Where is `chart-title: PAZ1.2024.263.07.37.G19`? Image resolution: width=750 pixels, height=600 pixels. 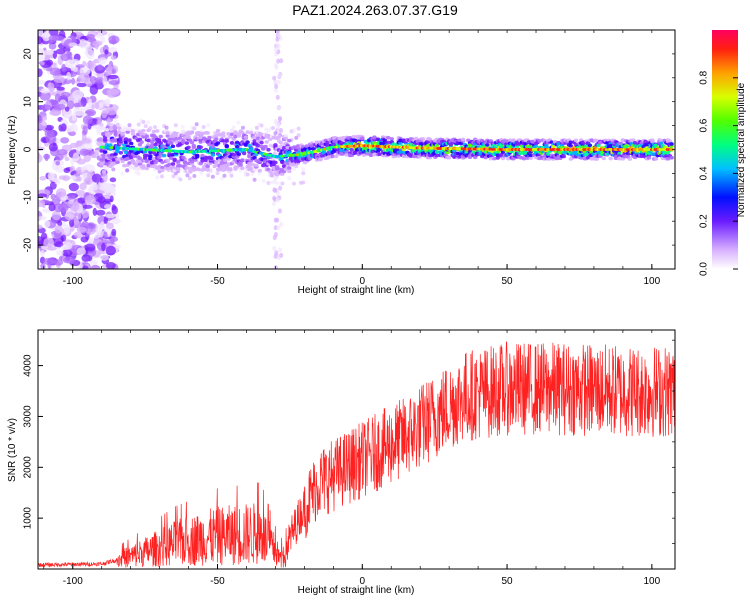
chart-title: PAZ1.2024.263.07.37.G19 is located at coordinates (375, 10).